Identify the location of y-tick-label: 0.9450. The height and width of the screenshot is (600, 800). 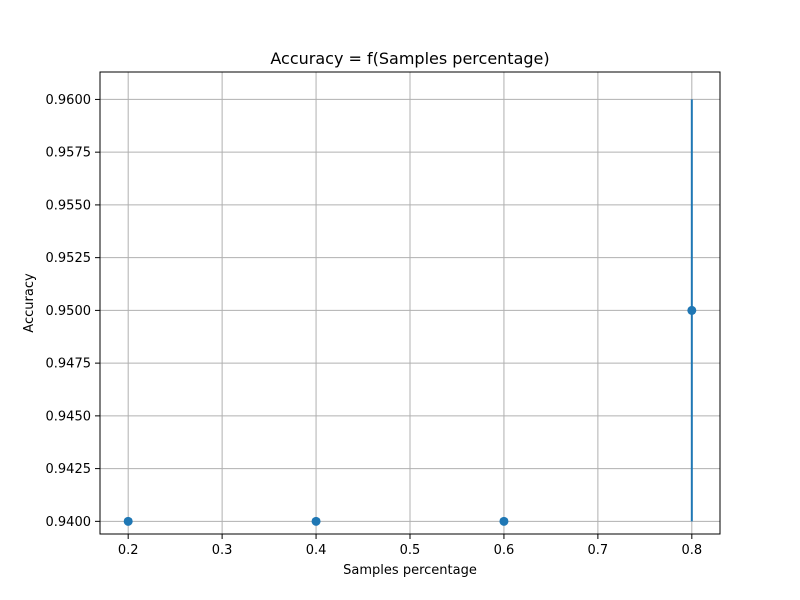
(69, 416).